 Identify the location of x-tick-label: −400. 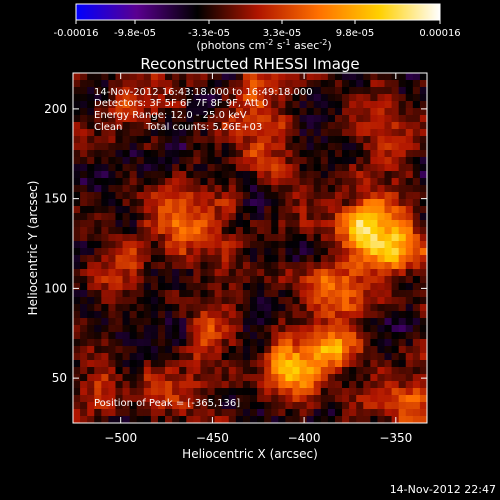
(304, 438).